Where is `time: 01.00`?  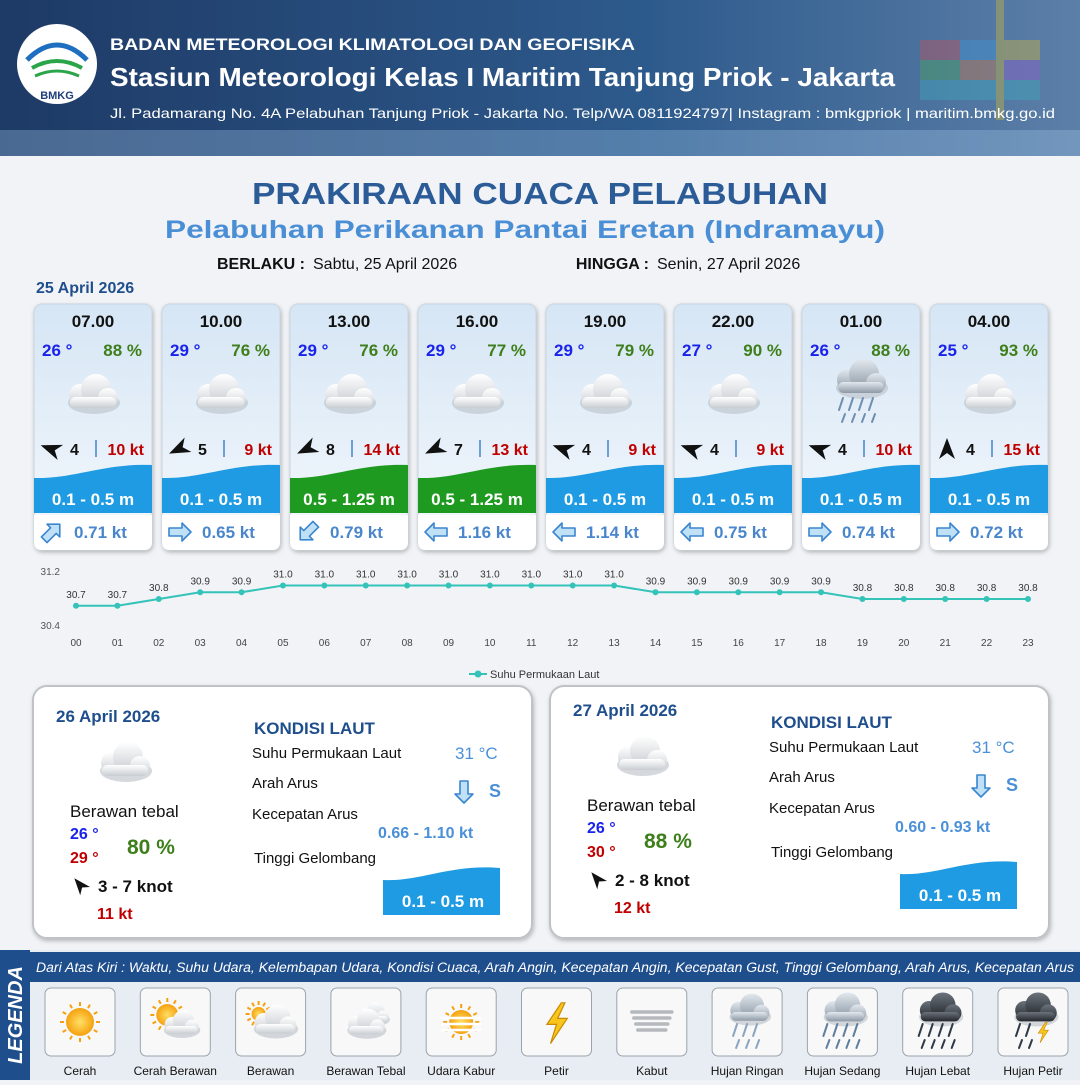 time: 01.00 is located at coordinates (861, 321).